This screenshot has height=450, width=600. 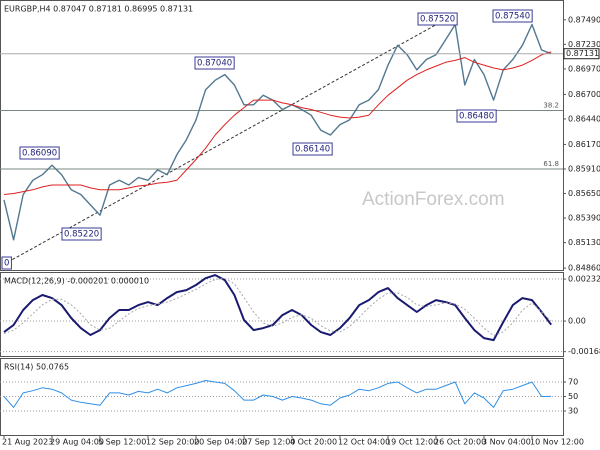 I want to click on y-tick-label: 0.84860, so click(x=584, y=268).